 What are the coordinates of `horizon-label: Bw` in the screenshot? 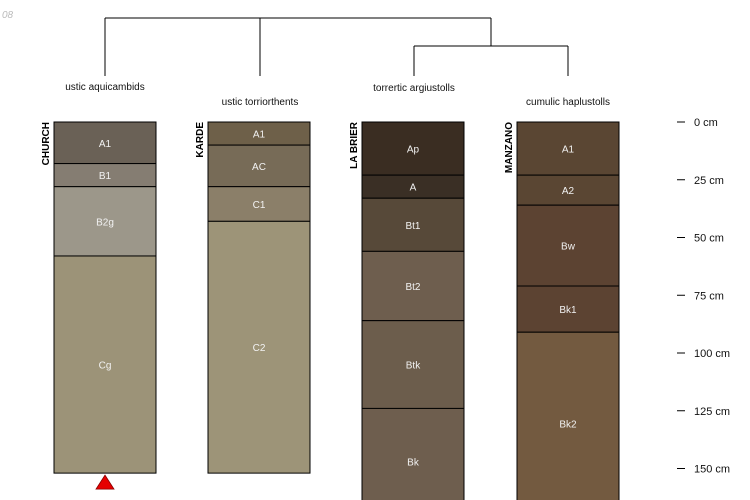 It's located at (568, 247).